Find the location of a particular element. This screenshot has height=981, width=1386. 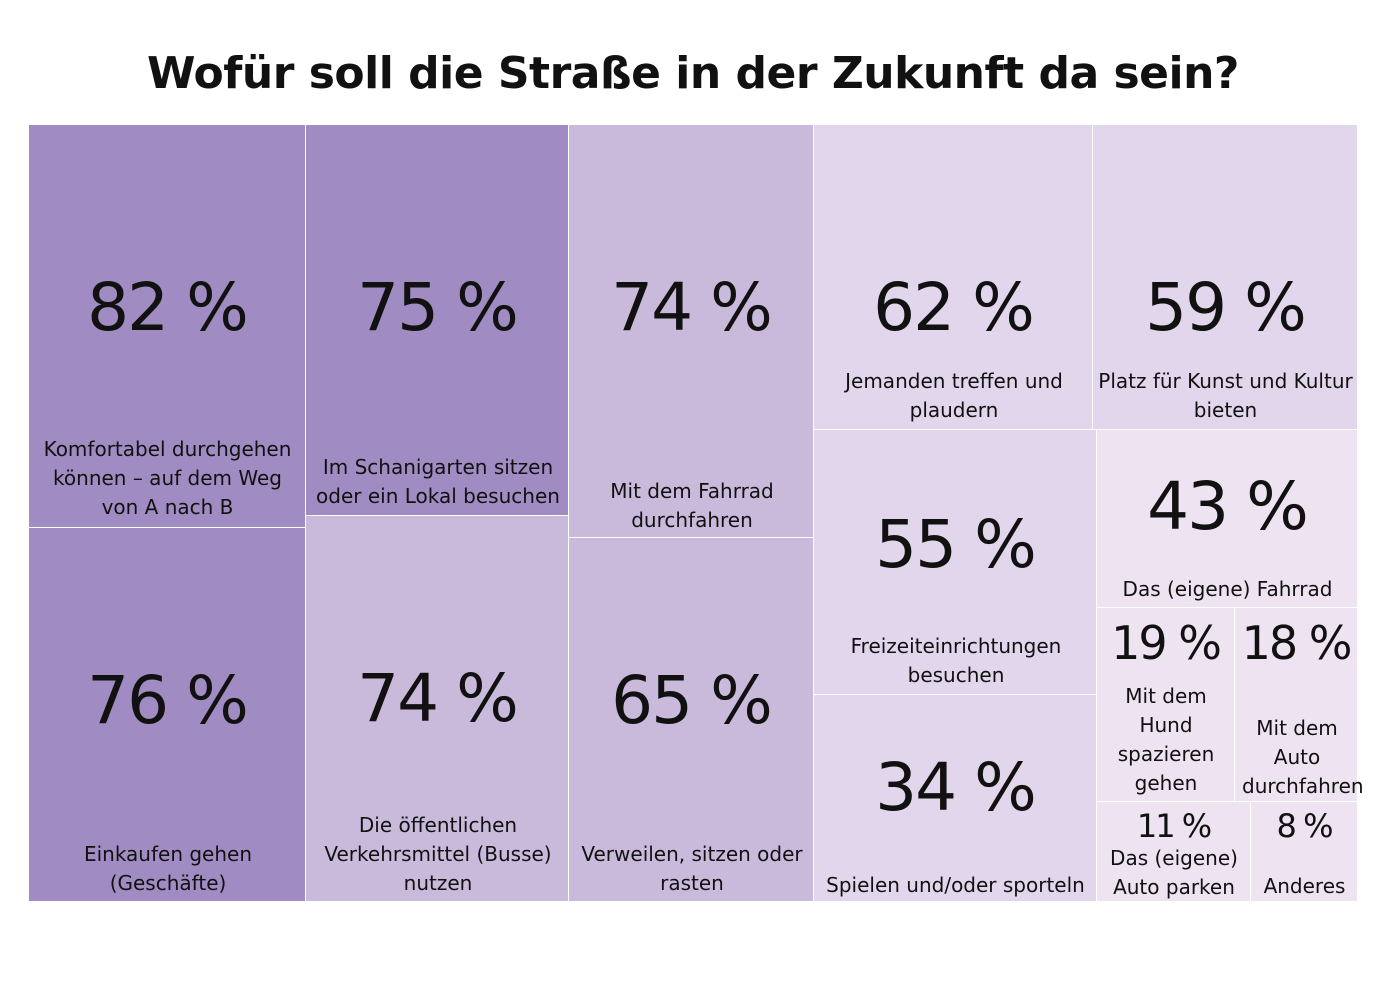

tile-label: Platz für Kunst und Kultur bieten is located at coordinates (1225, 395).